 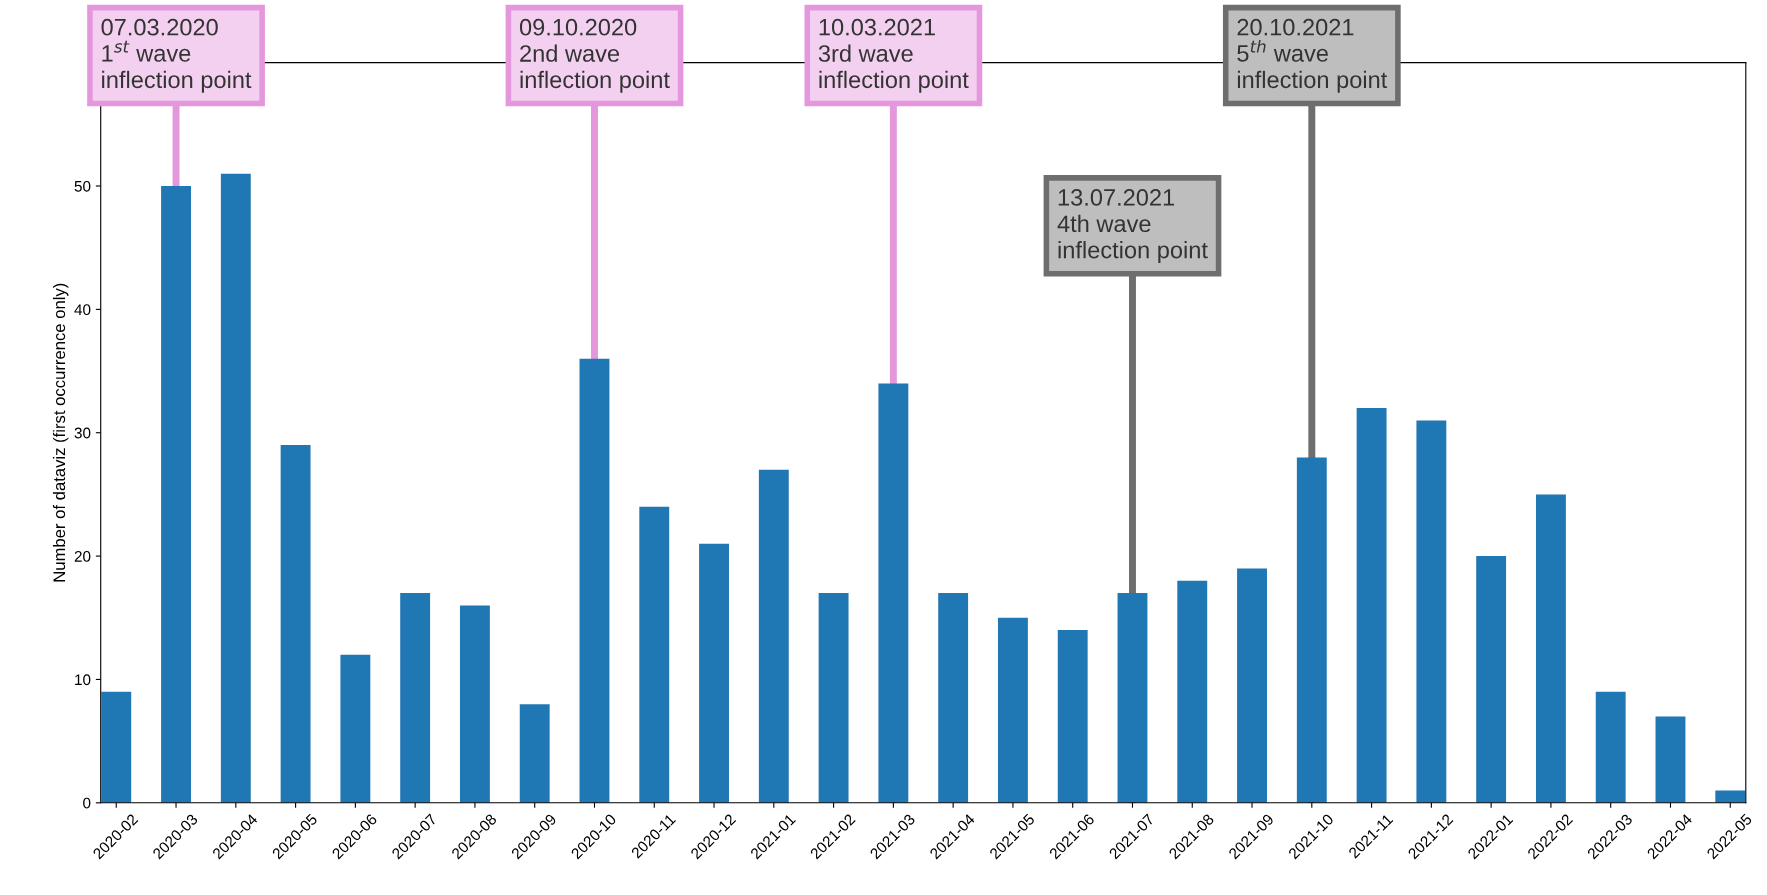 I want to click on y-tick-label: 10, so click(x=83, y=680).